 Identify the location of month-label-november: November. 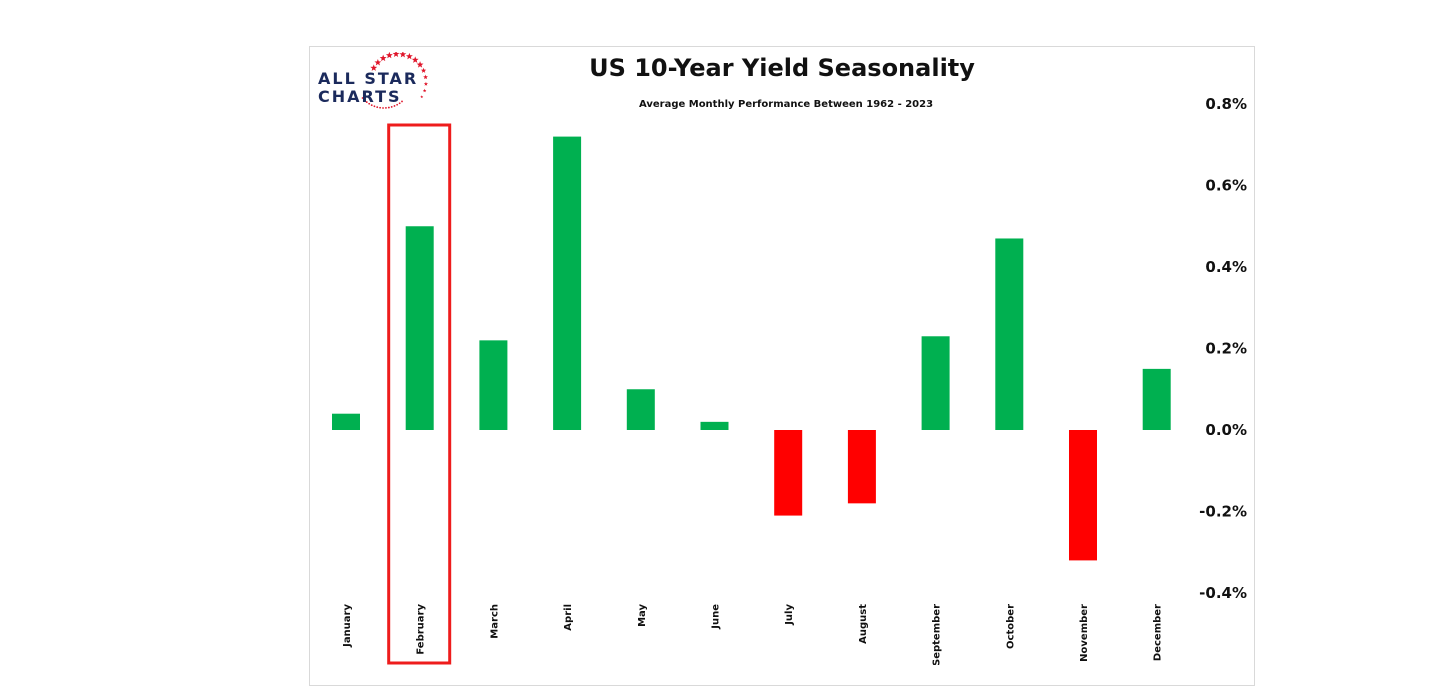
(1084, 633).